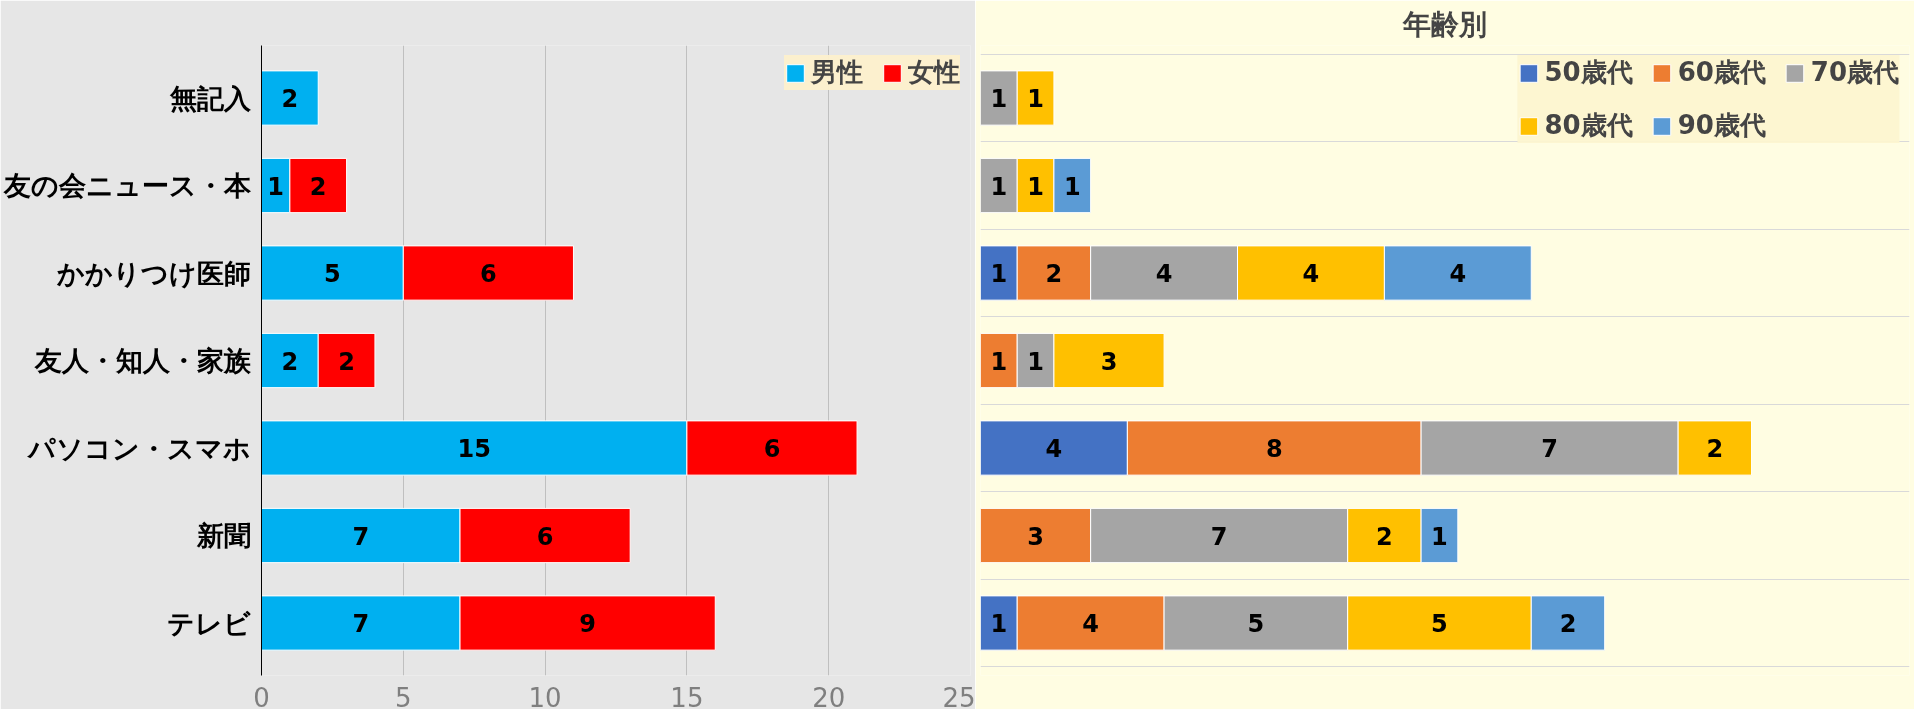  I want to click on x-tick-label: 25, so click(959, 695).